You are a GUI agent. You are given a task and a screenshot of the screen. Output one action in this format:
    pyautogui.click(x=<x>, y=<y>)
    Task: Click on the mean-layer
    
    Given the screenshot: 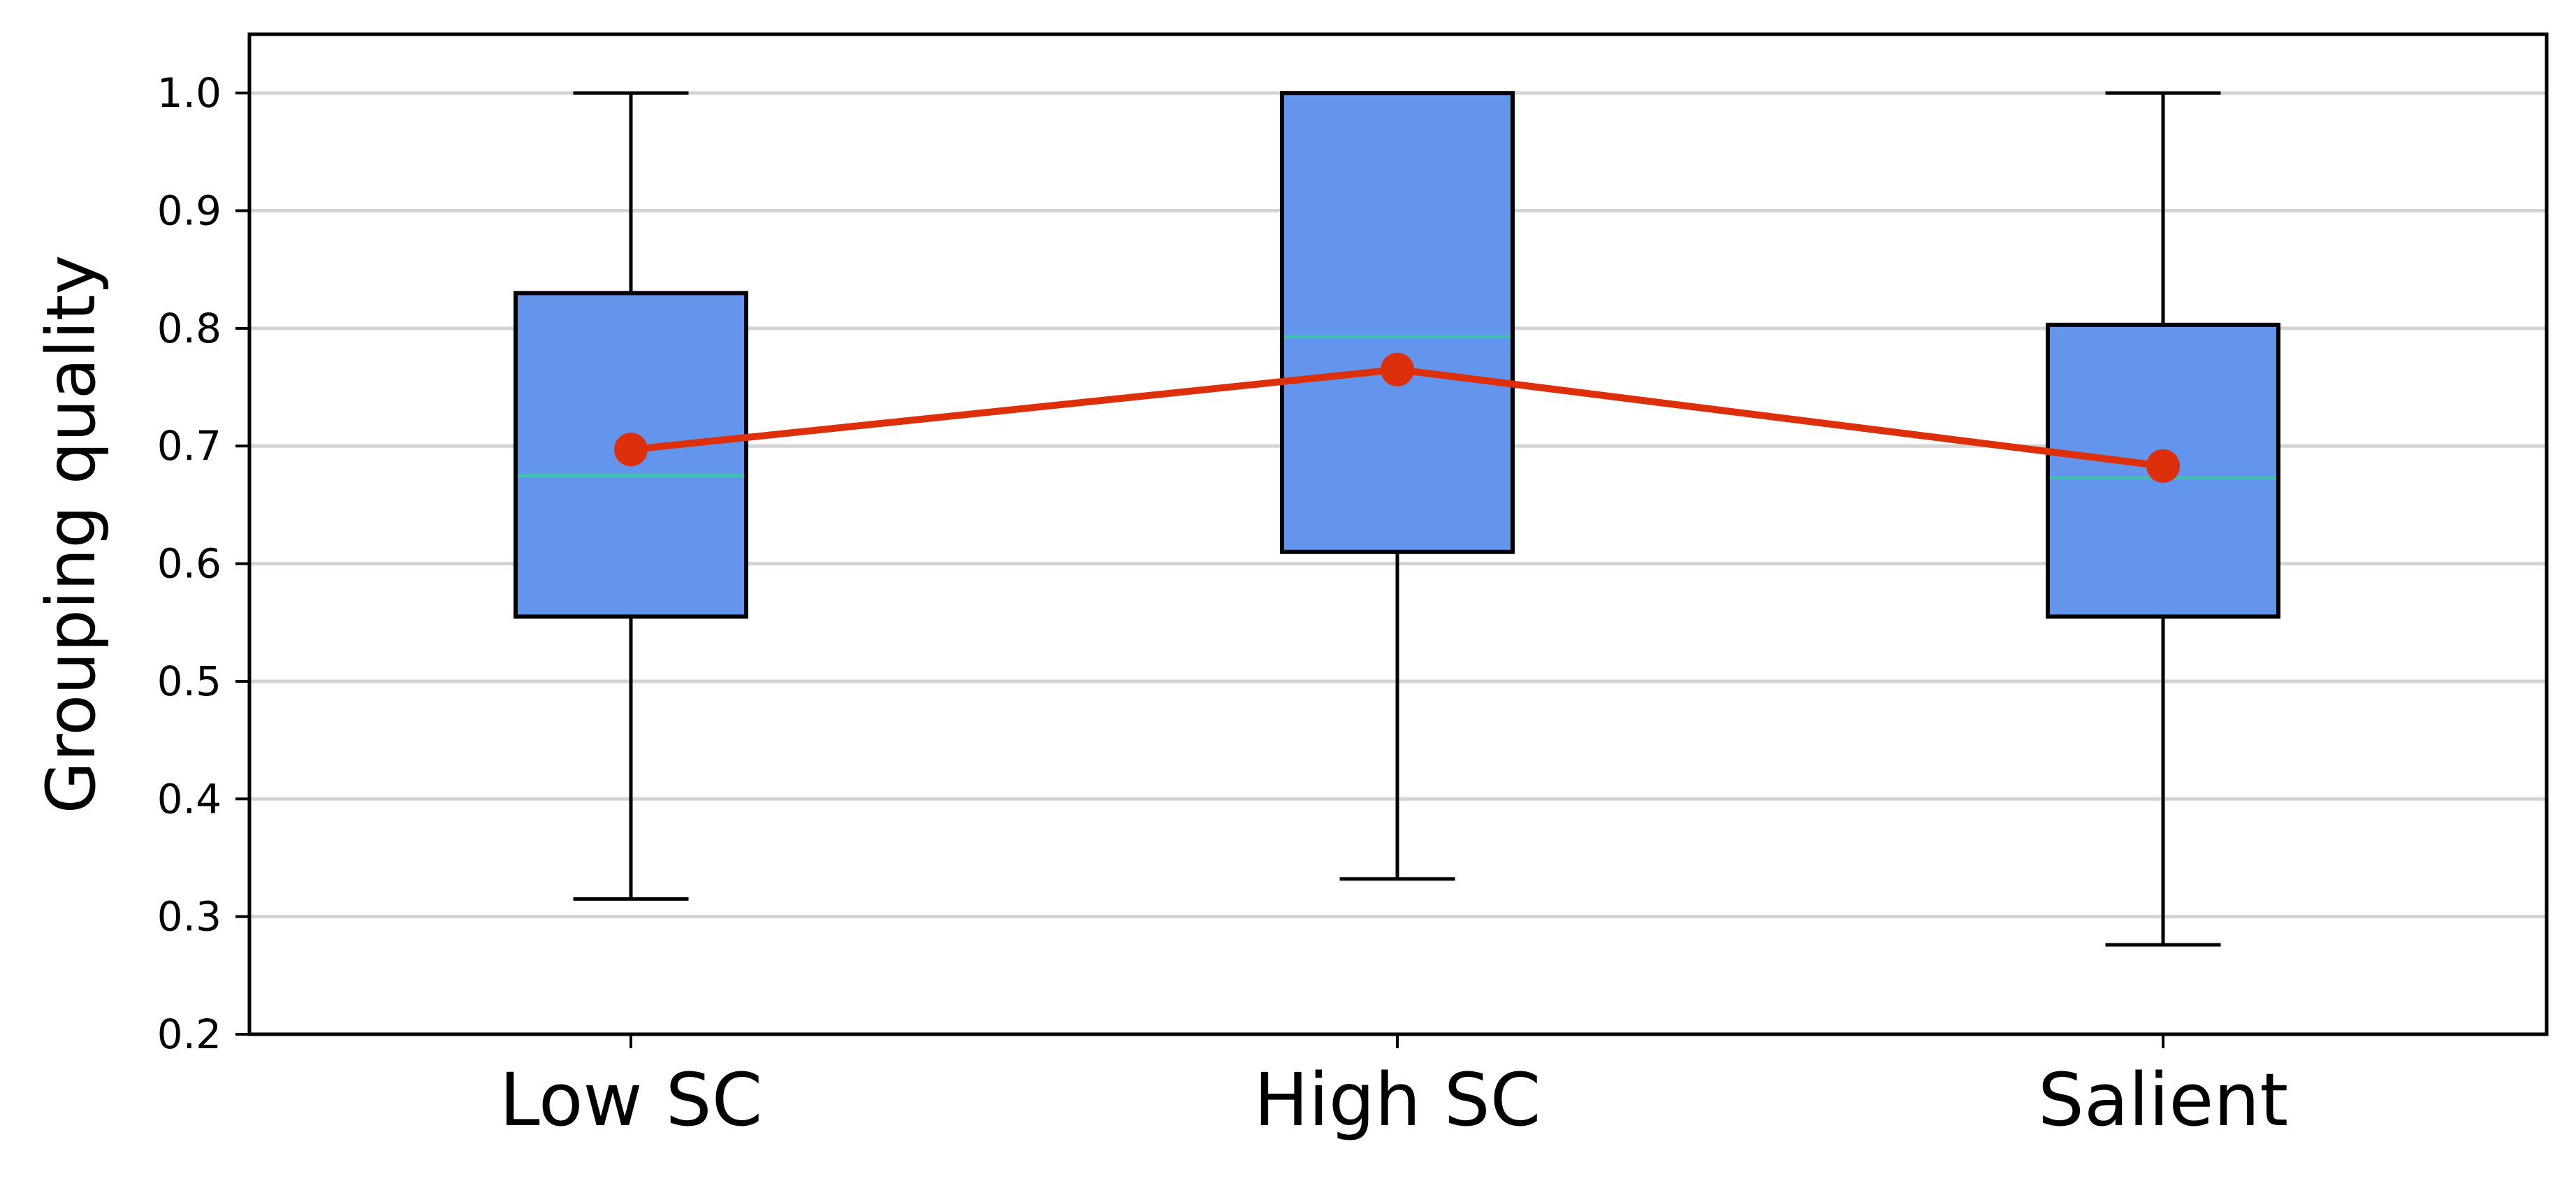 What is the action you would take?
    pyautogui.click(x=1397, y=418)
    